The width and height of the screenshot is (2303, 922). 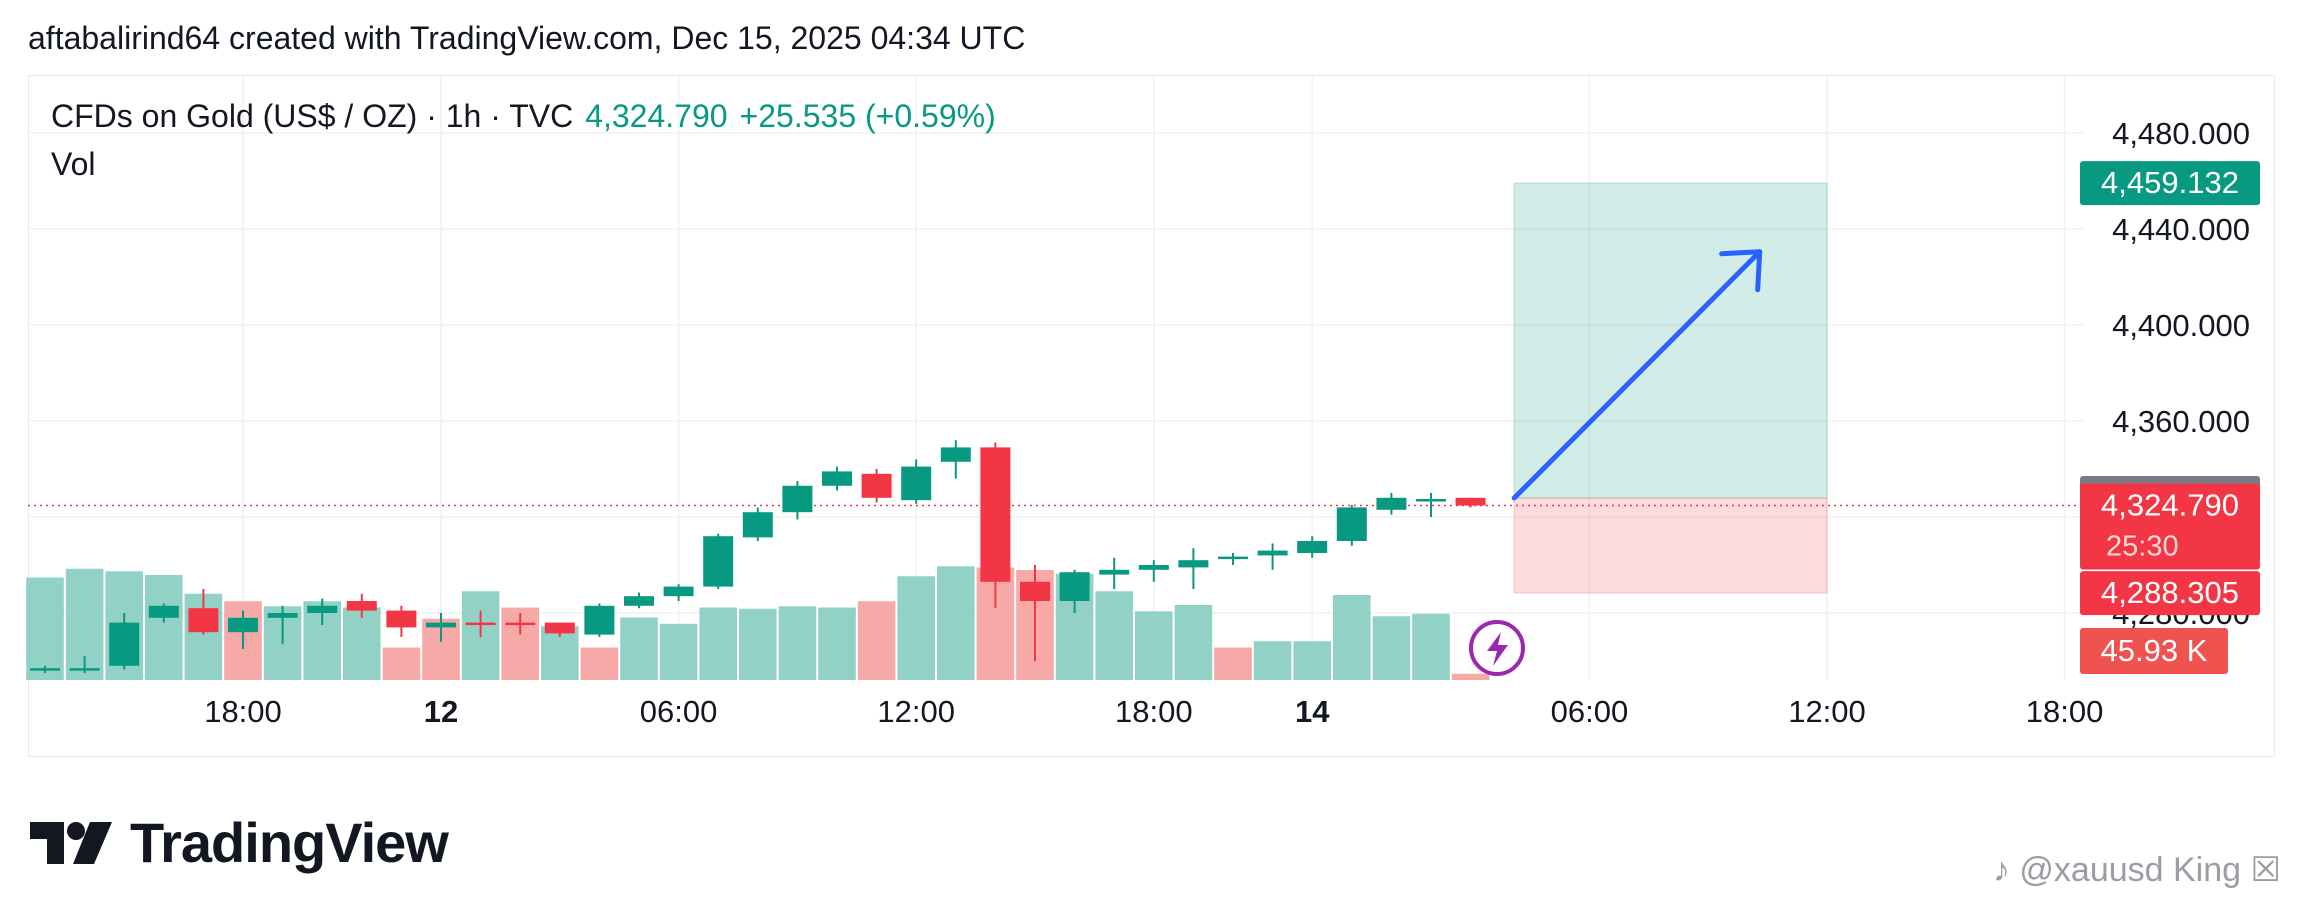 I want to click on tradingview-logo-icon, so click(x=71, y=842).